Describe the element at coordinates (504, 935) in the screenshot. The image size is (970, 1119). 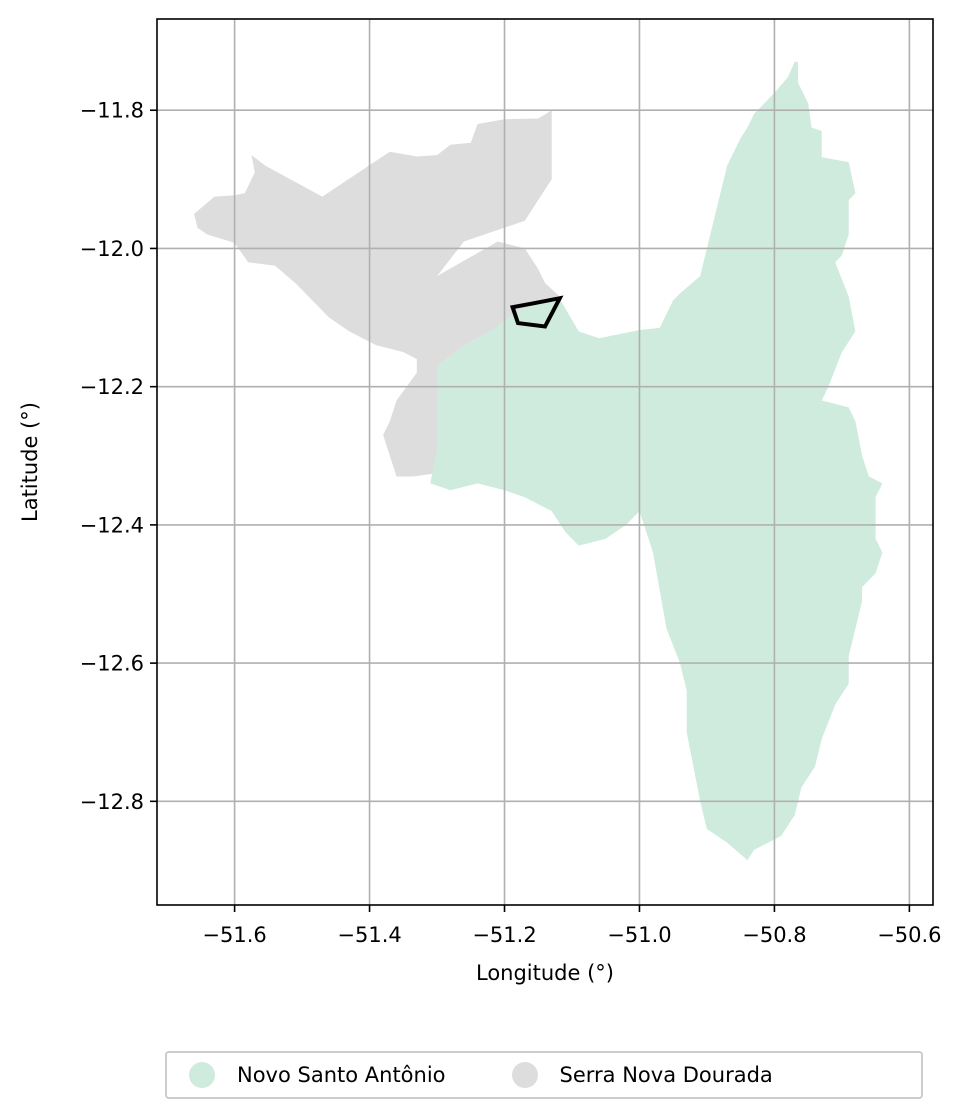
I see `x-tick-label: −51.2` at that location.